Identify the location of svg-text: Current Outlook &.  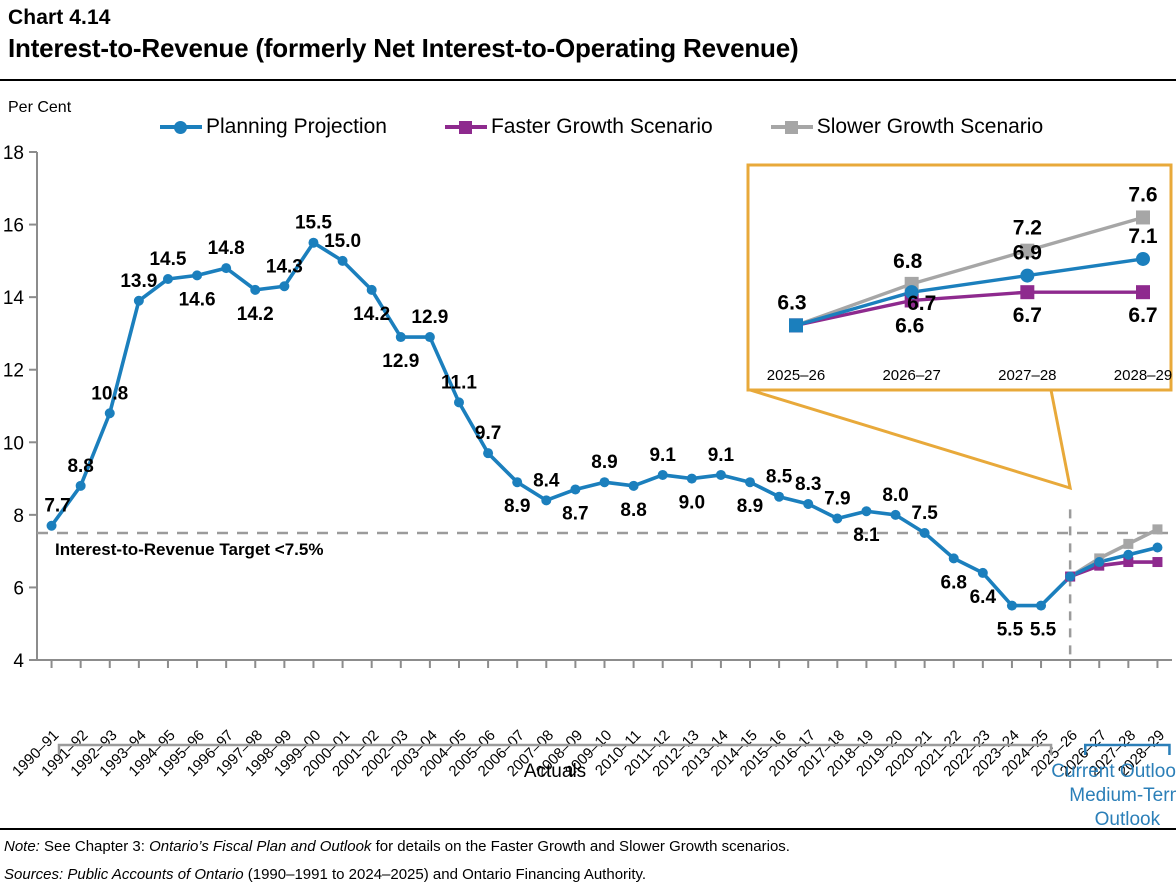
(1113, 771).